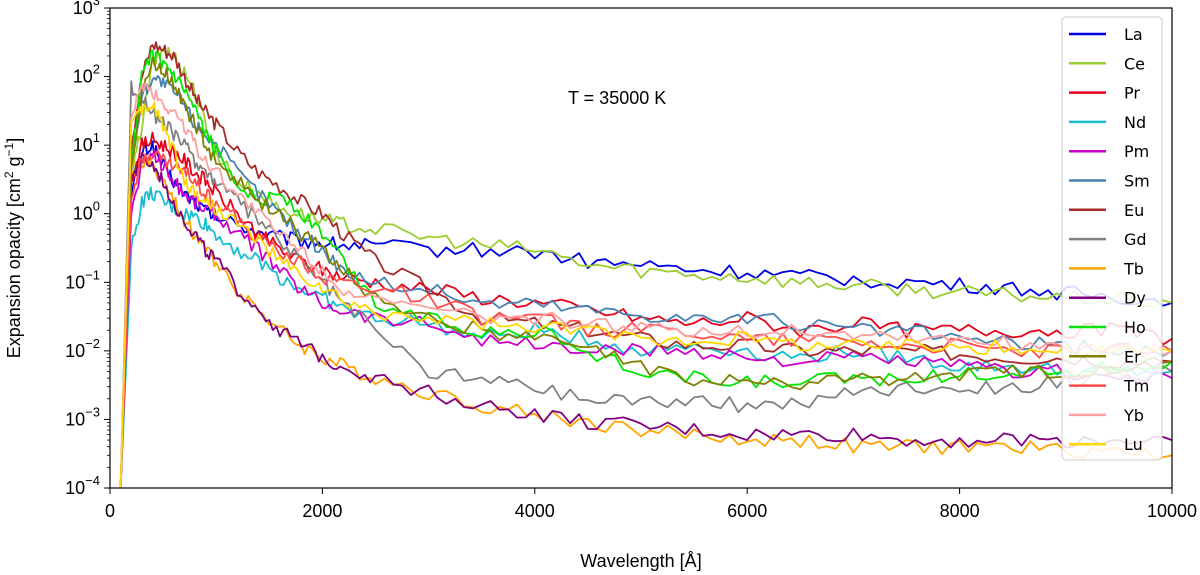  What do you see at coordinates (1135, 298) in the screenshot?
I see `legend-label: Dy` at bounding box center [1135, 298].